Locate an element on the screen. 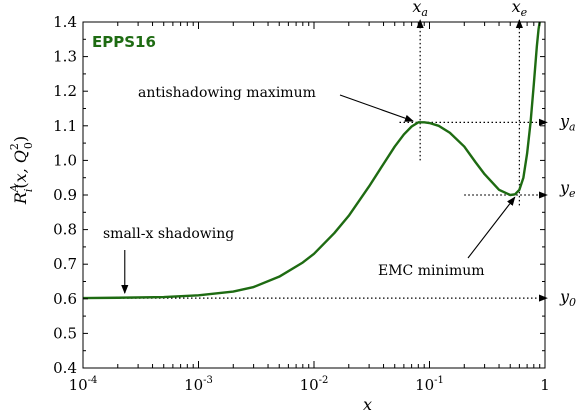 The width and height of the screenshot is (585, 416). xa-label: xa is located at coordinates (420, 9).